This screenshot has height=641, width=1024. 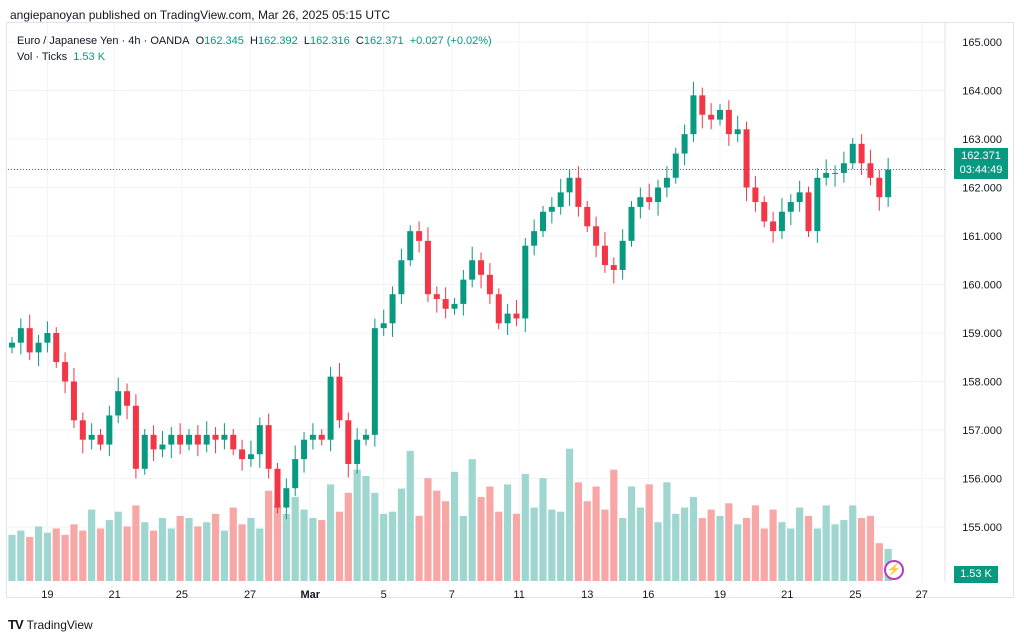 I want to click on low-label: L, so click(x=306, y=41).